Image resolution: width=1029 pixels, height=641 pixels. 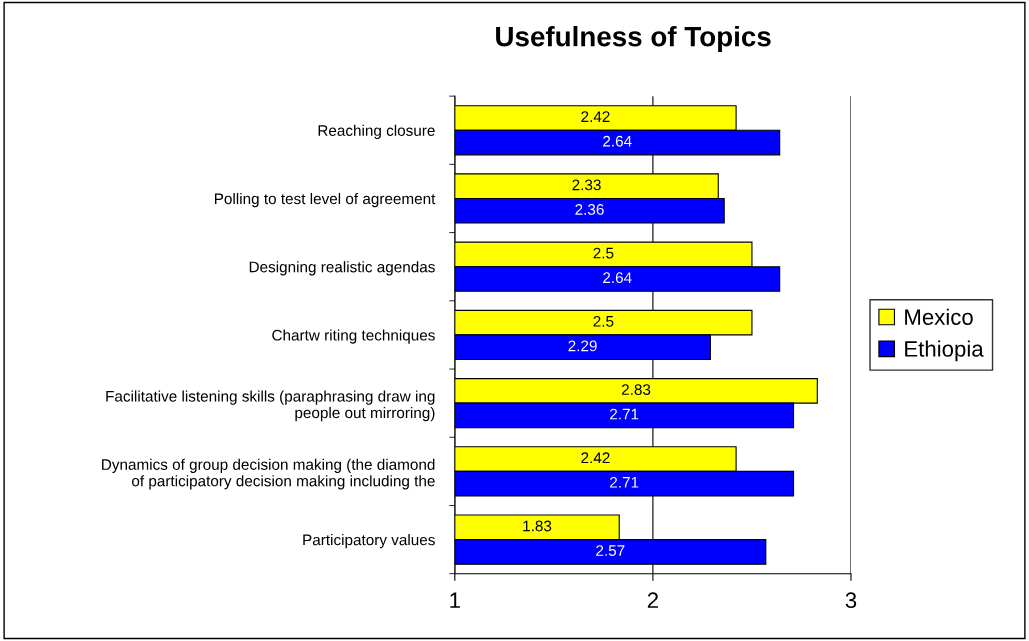 I want to click on chart-title: Usefulness of Topics, so click(x=633, y=39).